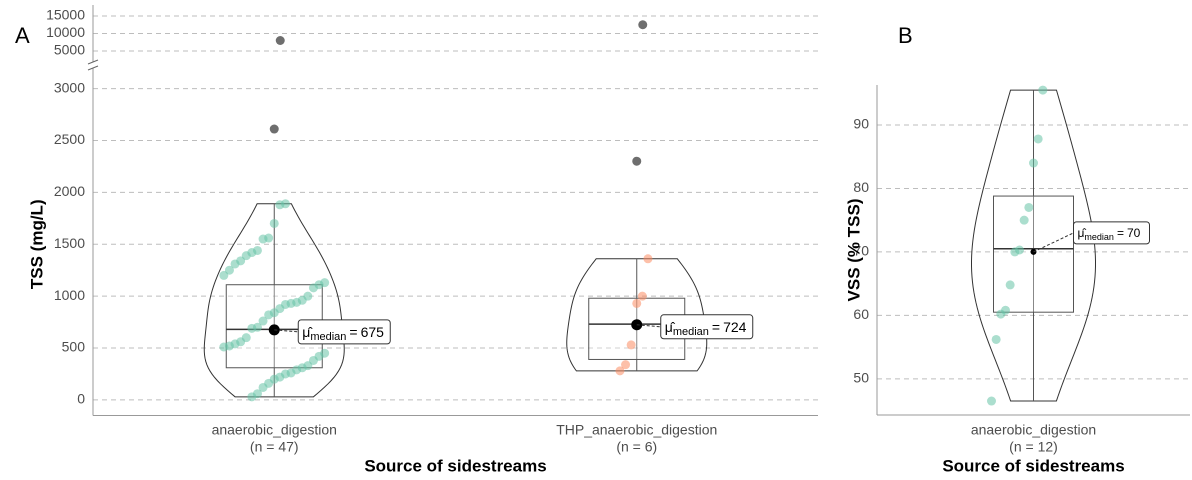 The height and width of the screenshot is (480, 1192). What do you see at coordinates (861, 187) in the screenshot?
I see `y-tick-label: 80` at bounding box center [861, 187].